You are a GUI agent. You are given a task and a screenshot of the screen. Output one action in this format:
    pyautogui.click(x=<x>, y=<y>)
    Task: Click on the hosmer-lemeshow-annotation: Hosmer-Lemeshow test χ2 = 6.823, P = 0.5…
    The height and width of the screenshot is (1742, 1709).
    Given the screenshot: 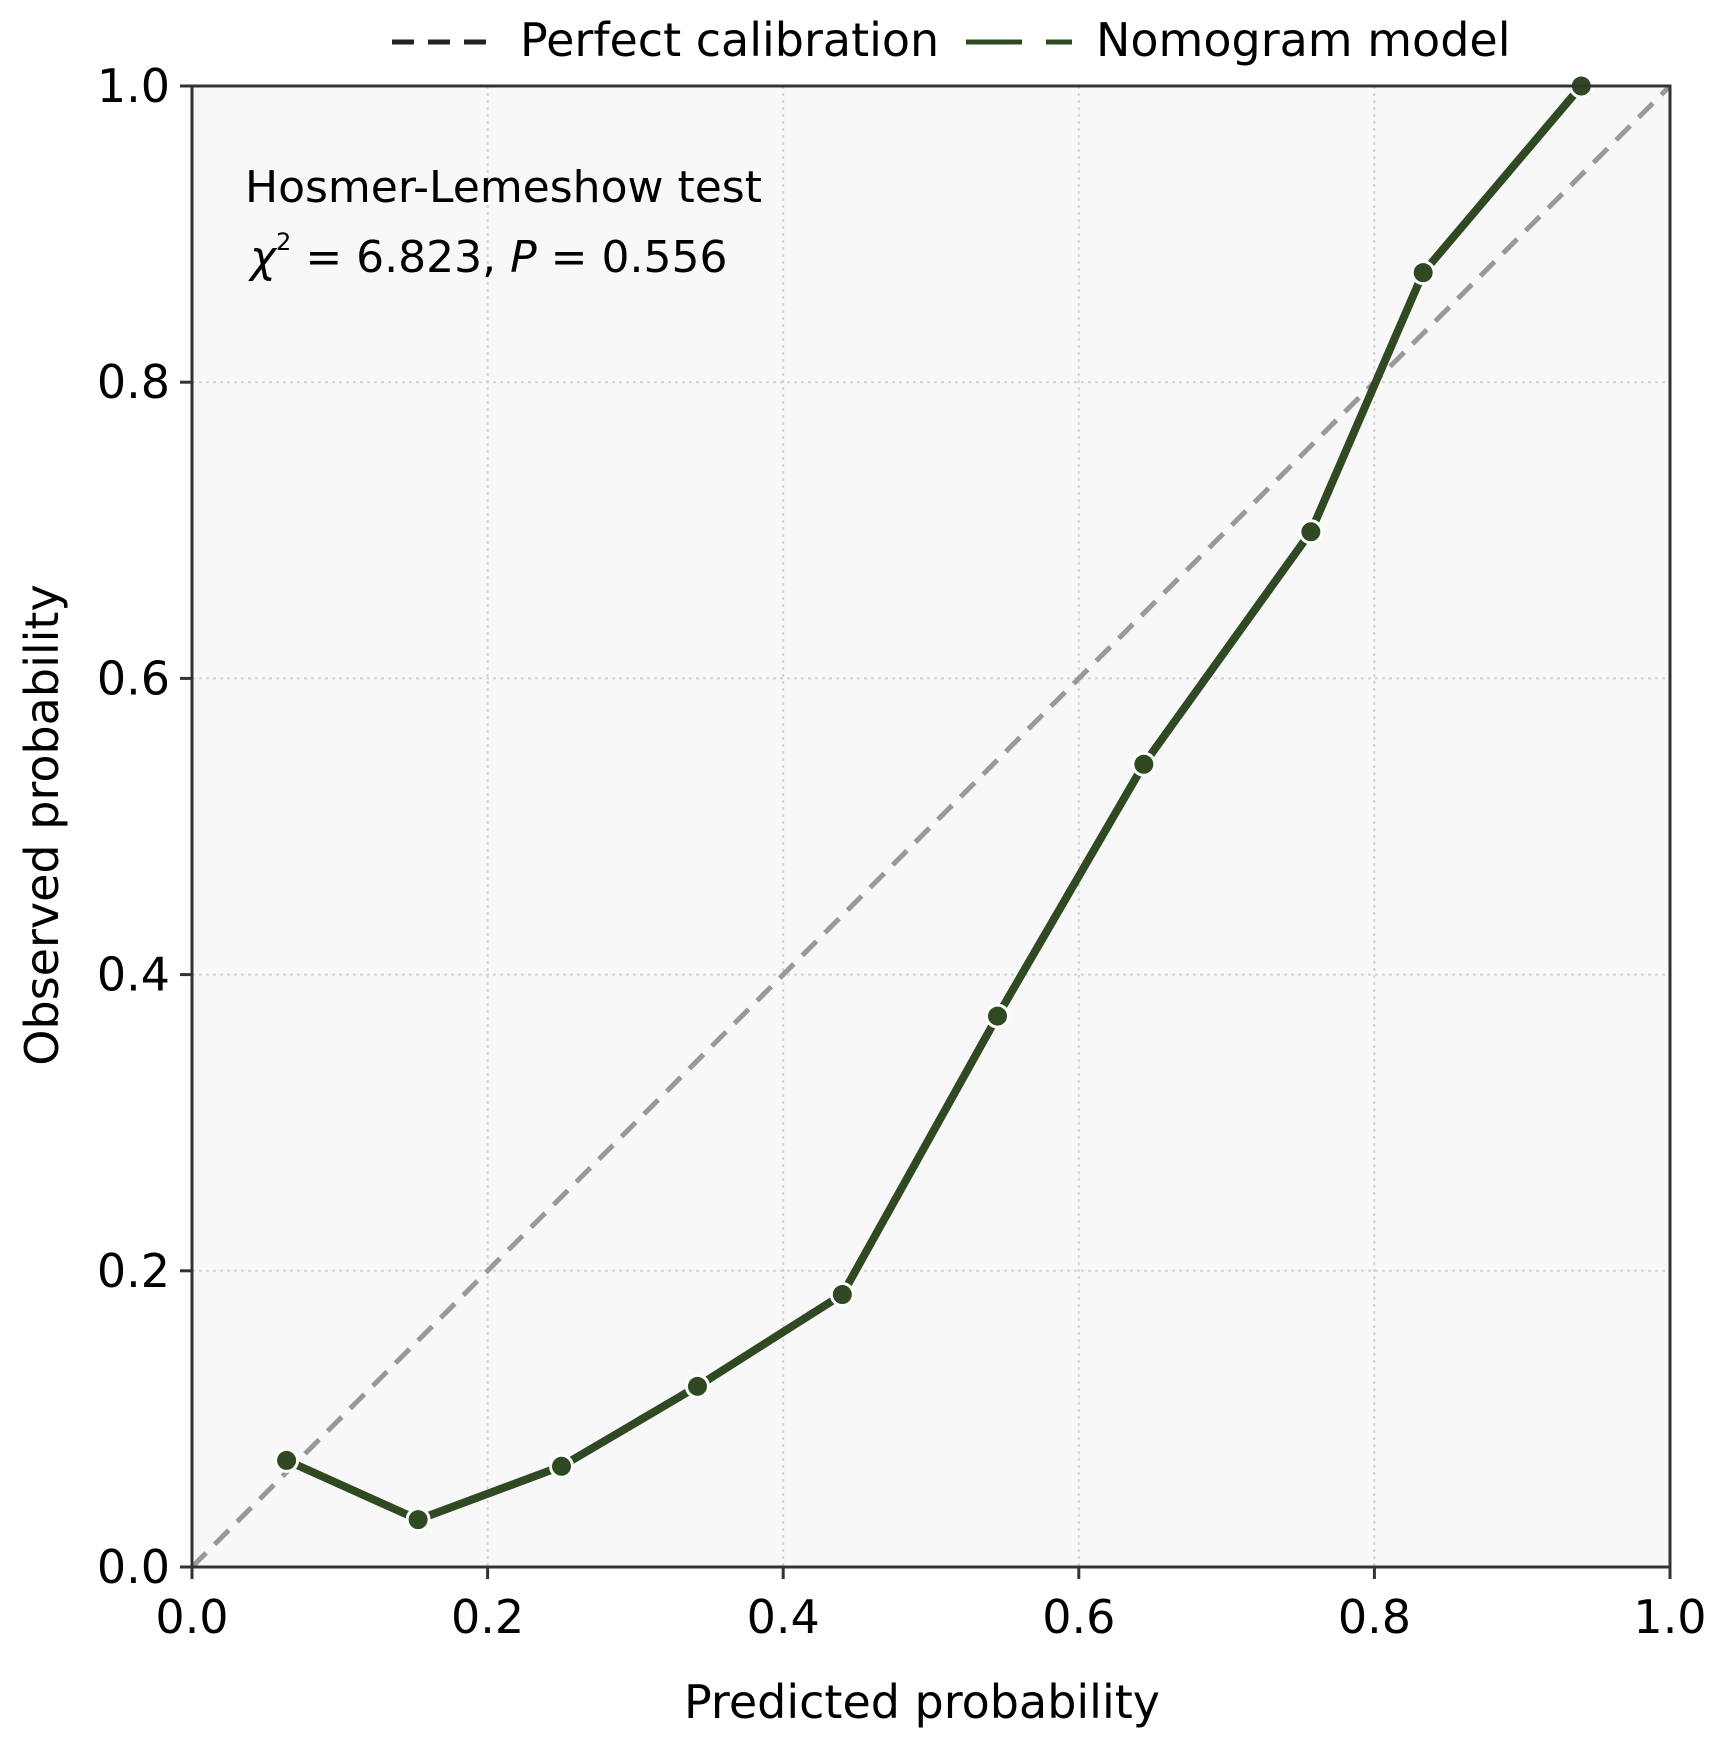 What is the action you would take?
    pyautogui.click(x=503, y=222)
    